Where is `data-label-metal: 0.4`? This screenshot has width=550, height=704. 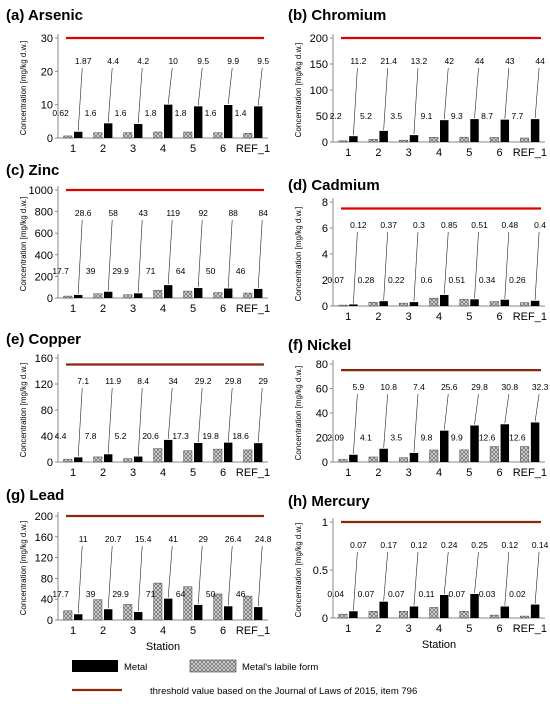
data-label-metal: 0.4 is located at coordinates (540, 225).